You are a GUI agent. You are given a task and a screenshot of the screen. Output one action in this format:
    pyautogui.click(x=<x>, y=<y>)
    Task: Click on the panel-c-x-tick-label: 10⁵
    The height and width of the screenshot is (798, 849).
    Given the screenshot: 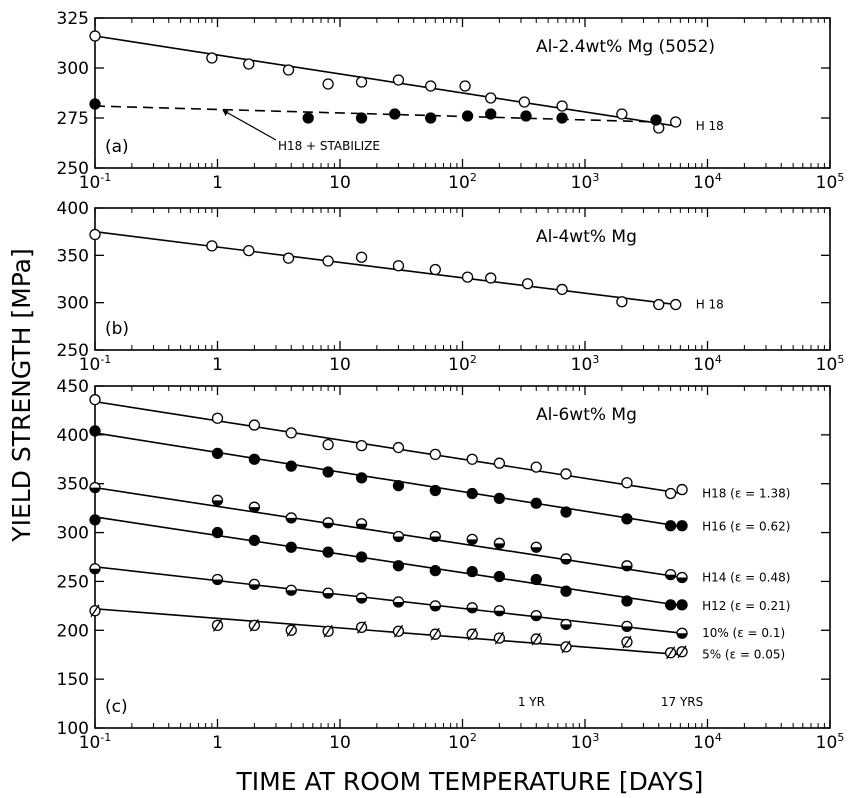 What is the action you would take?
    pyautogui.click(x=830, y=742)
    